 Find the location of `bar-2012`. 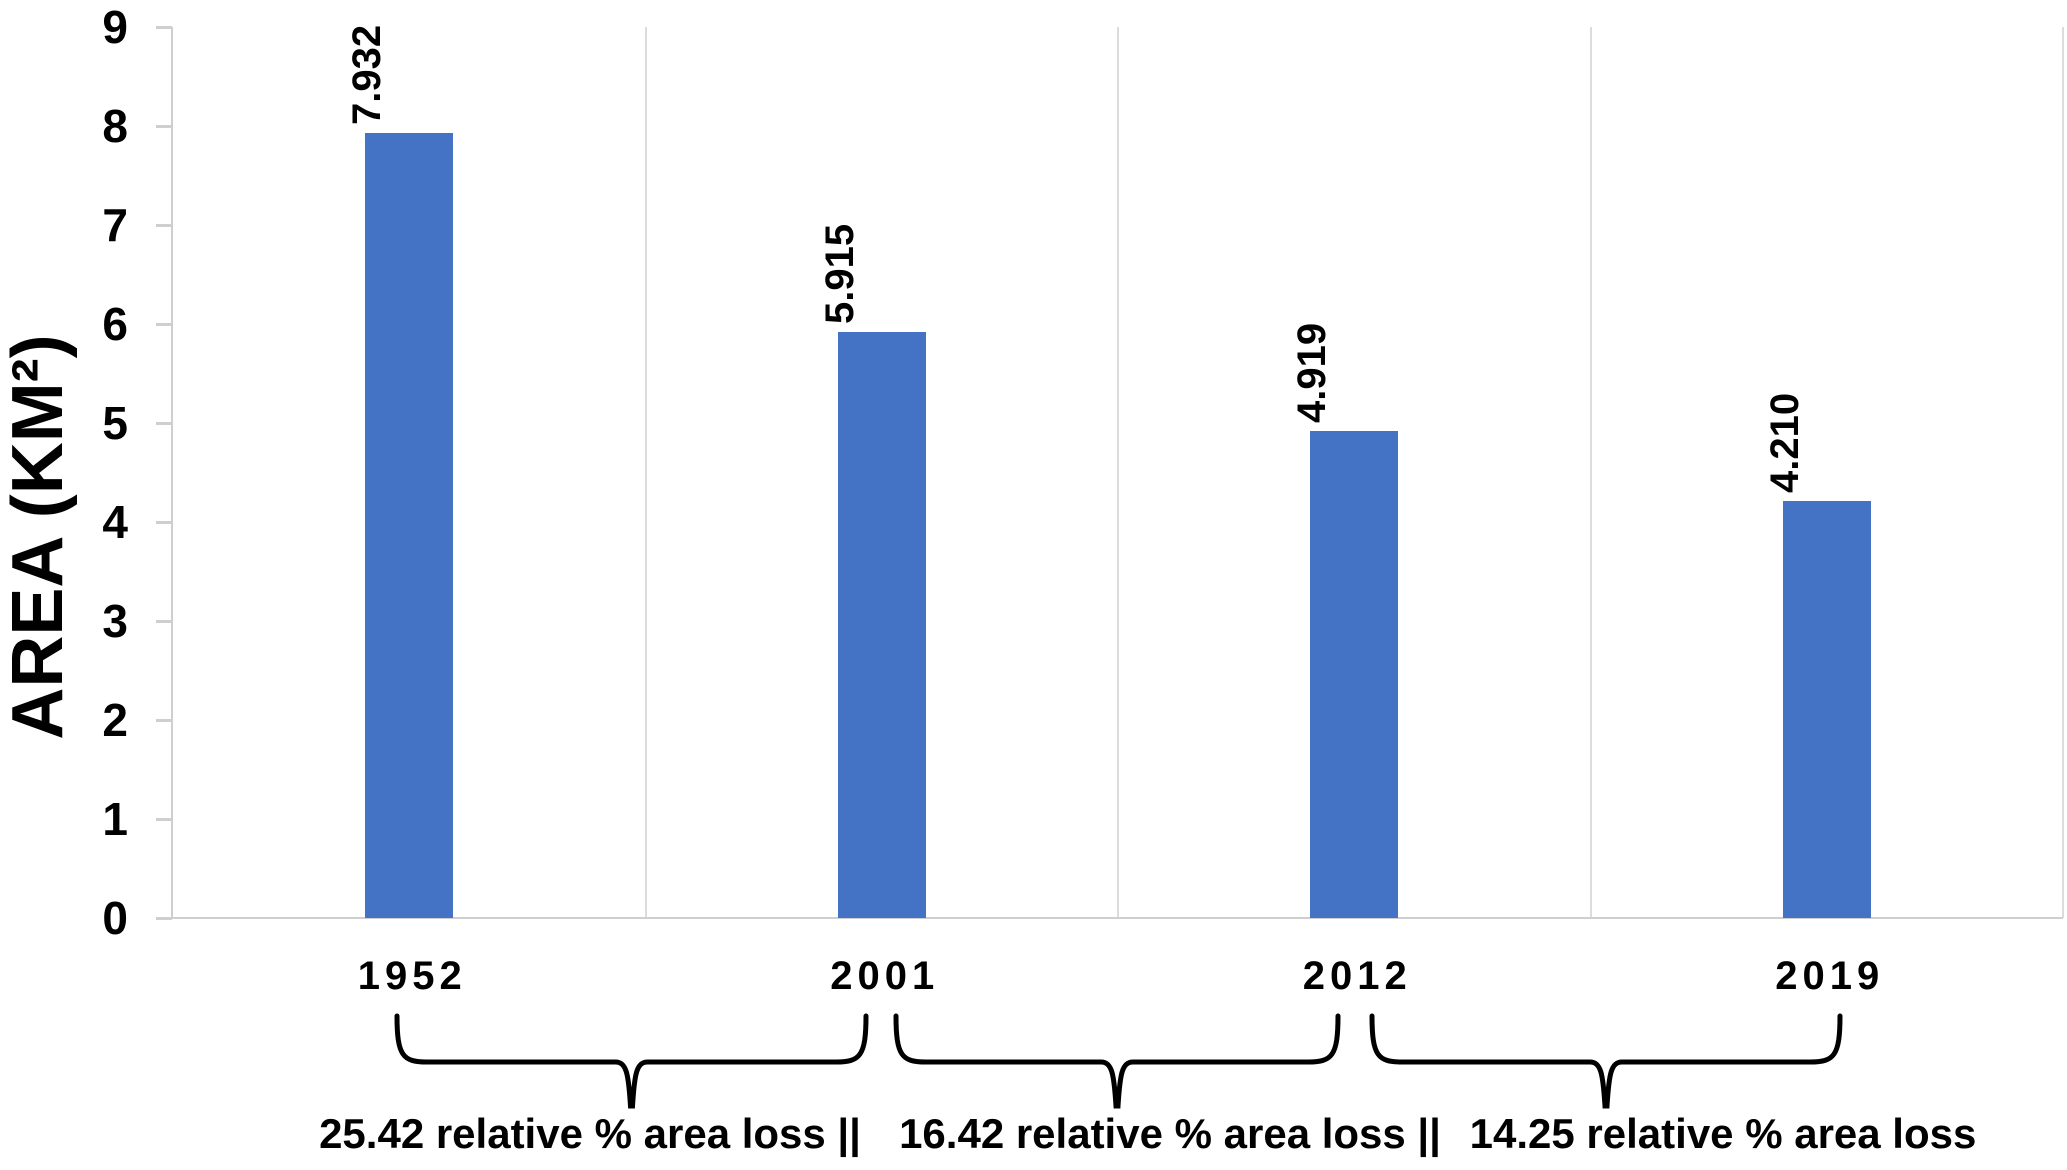

bar-2012 is located at coordinates (1354, 674).